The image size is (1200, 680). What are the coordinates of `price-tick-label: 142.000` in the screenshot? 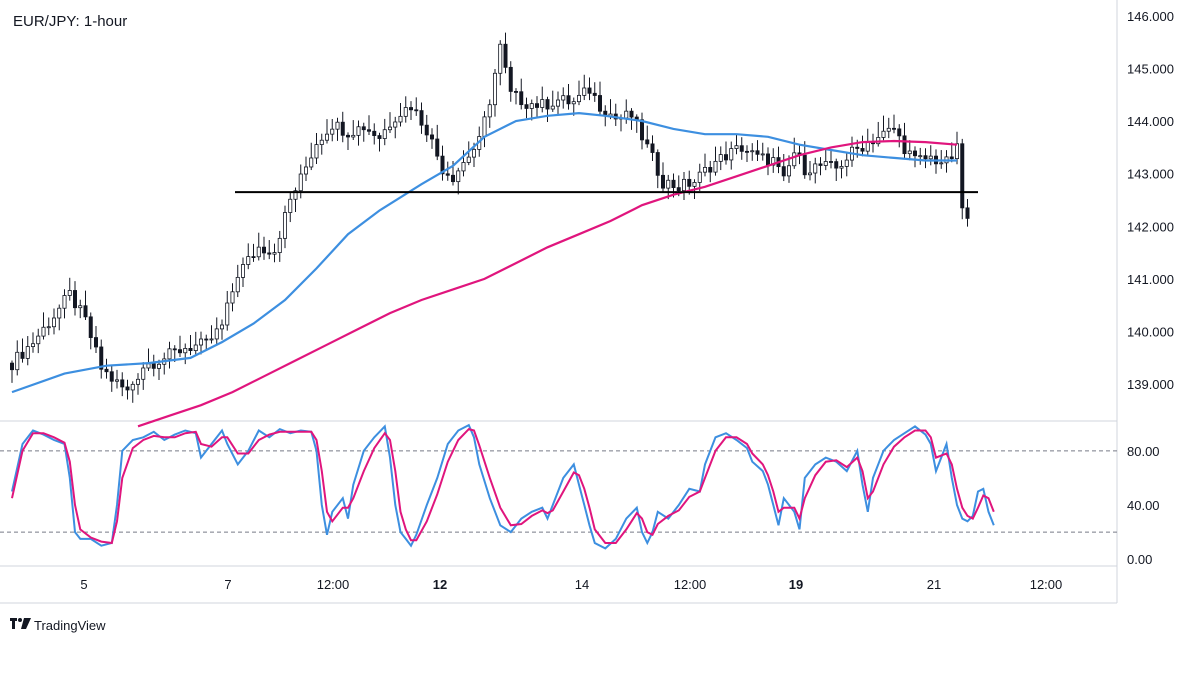 It's located at (1150, 226).